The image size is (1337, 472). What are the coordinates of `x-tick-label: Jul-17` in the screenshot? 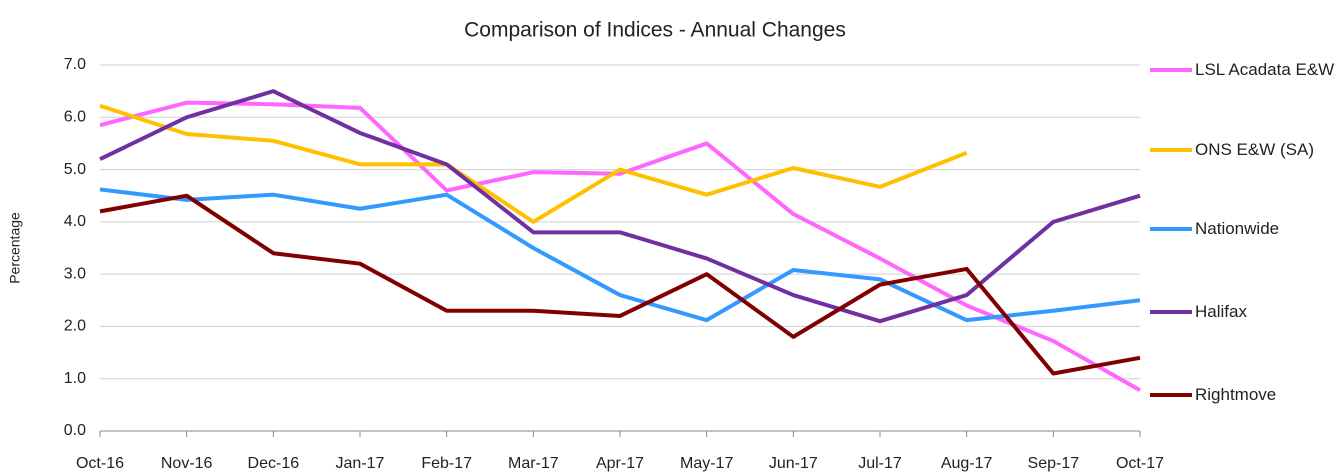 It's located at (880, 463).